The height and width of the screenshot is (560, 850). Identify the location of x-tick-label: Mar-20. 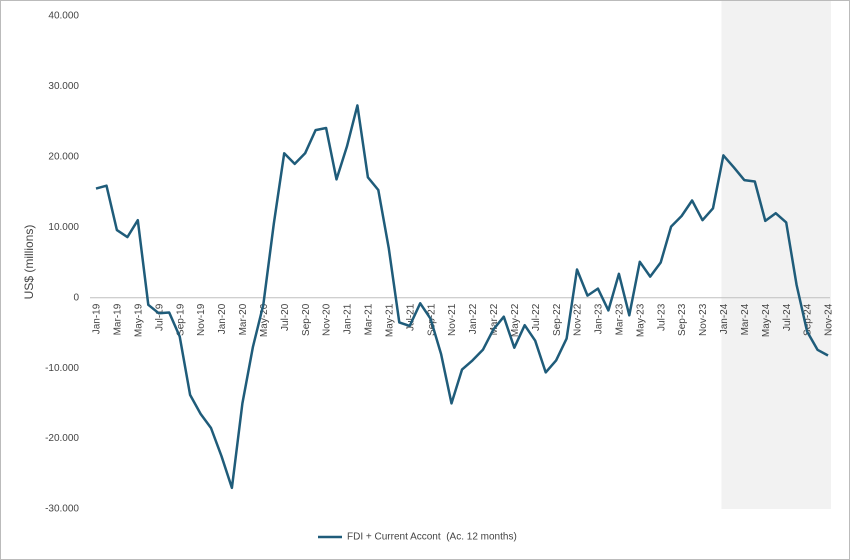
(243, 319).